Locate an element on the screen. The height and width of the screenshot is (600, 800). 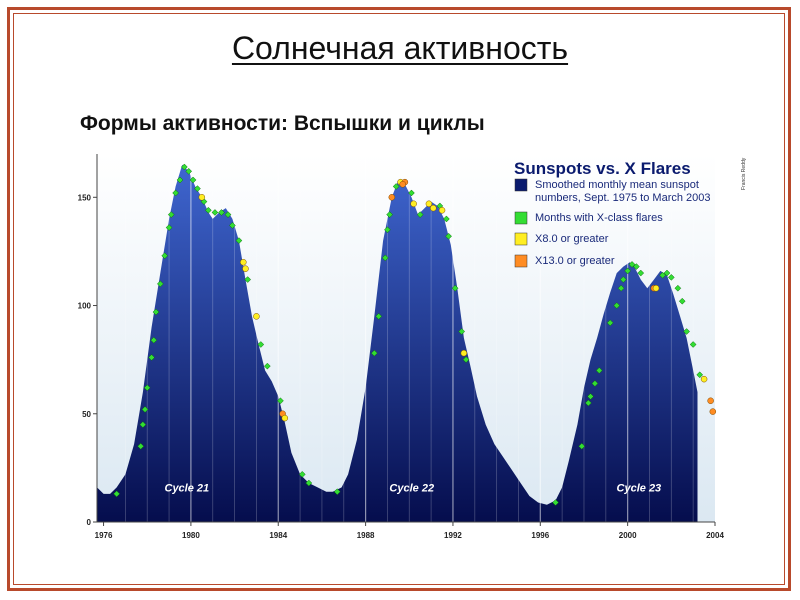
cycle-label: Cycle 22 is located at coordinates (411, 489).